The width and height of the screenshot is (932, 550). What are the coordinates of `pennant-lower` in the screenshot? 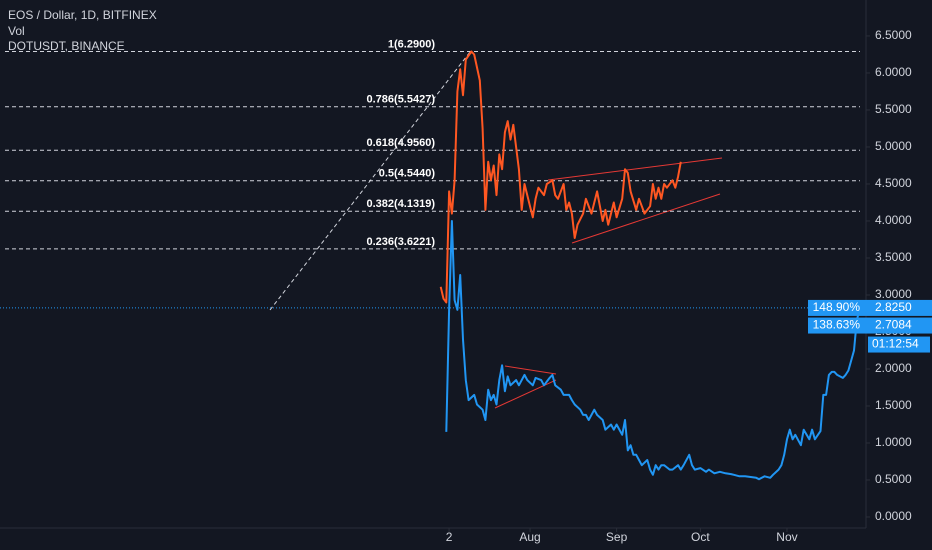 It's located at (525, 394).